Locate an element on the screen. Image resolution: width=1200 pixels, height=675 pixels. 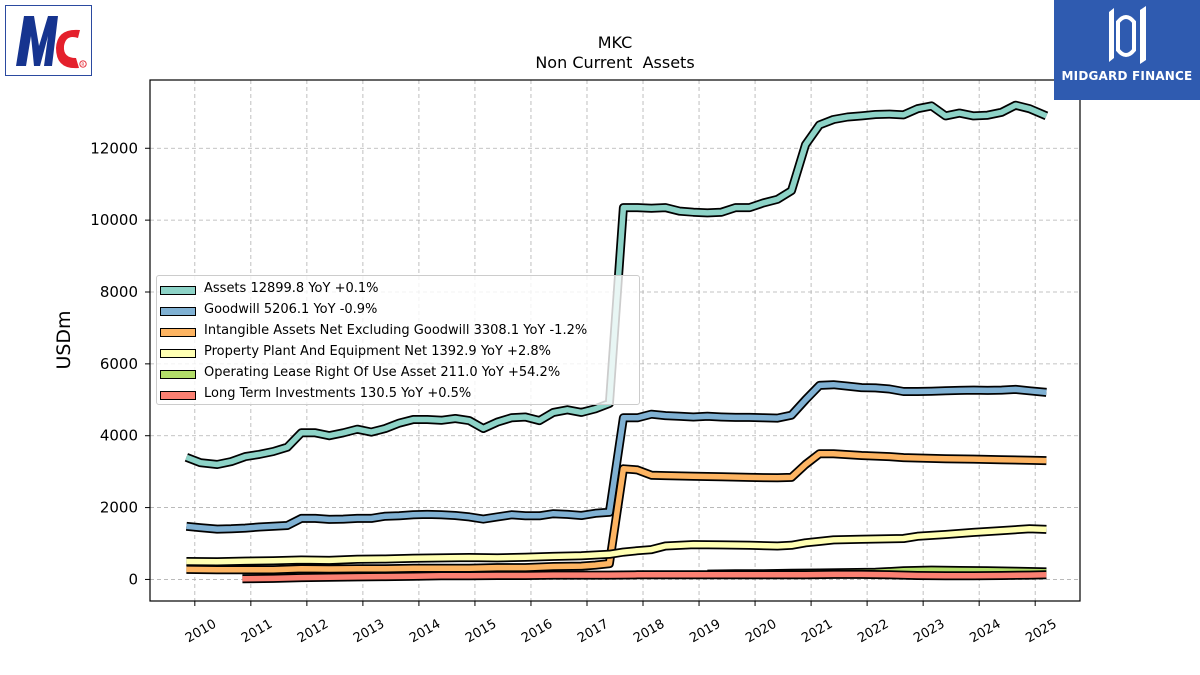
y-tick-label: 0 is located at coordinates (133, 579).